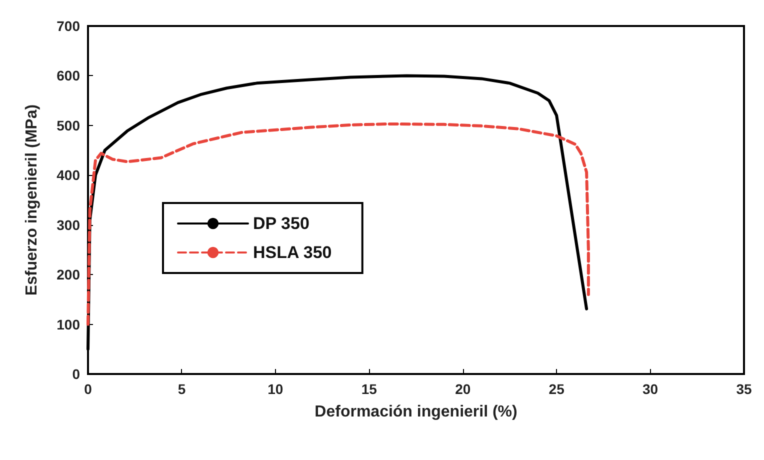  I want to click on legend-label: HSLA 350, so click(292, 252).